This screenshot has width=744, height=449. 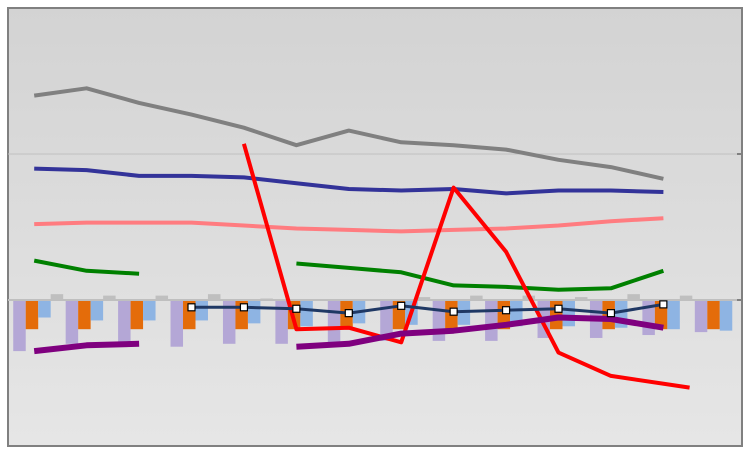 I want to click on bar-s2-c9, so click(x=516, y=313).